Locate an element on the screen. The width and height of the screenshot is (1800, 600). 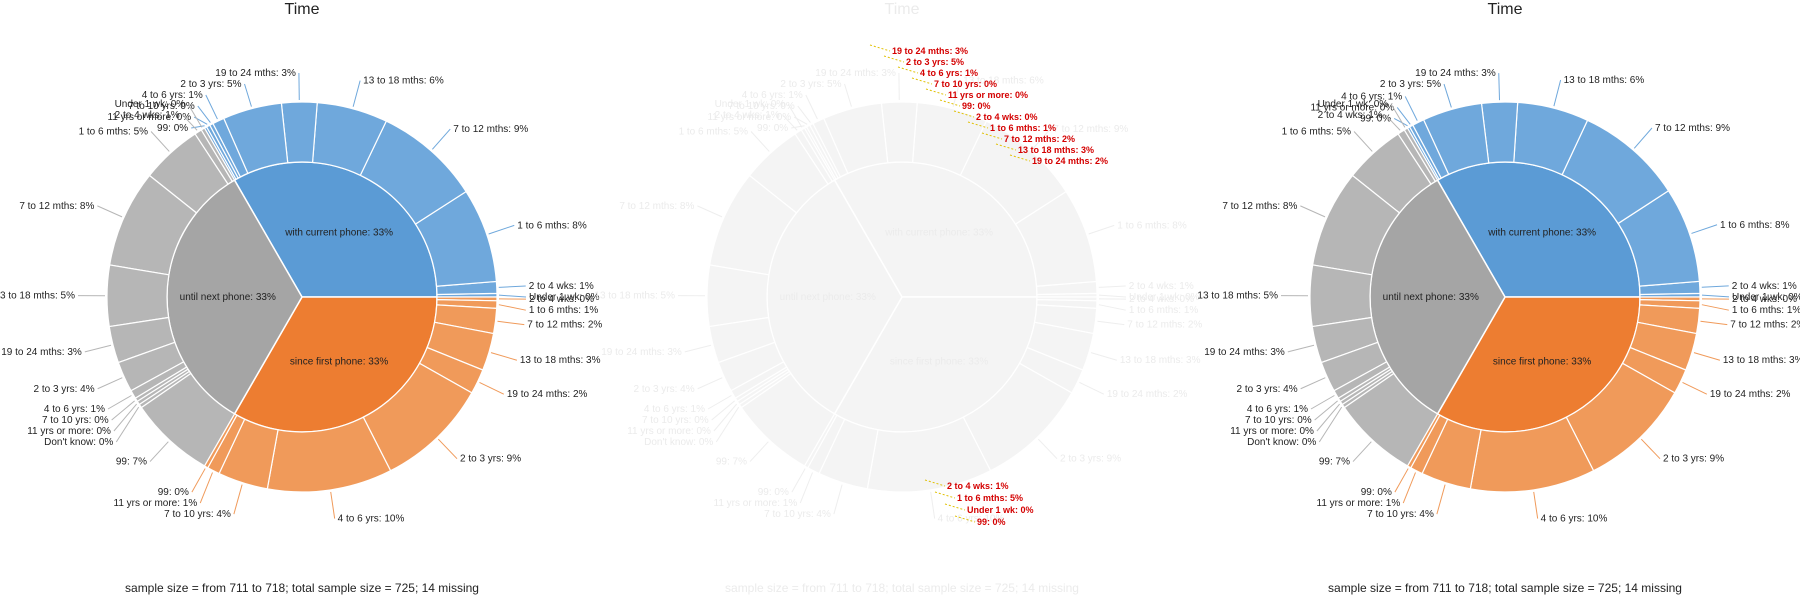
outer-slice-label: 2 to 4 wks: 1% is located at coordinates (1161, 286).